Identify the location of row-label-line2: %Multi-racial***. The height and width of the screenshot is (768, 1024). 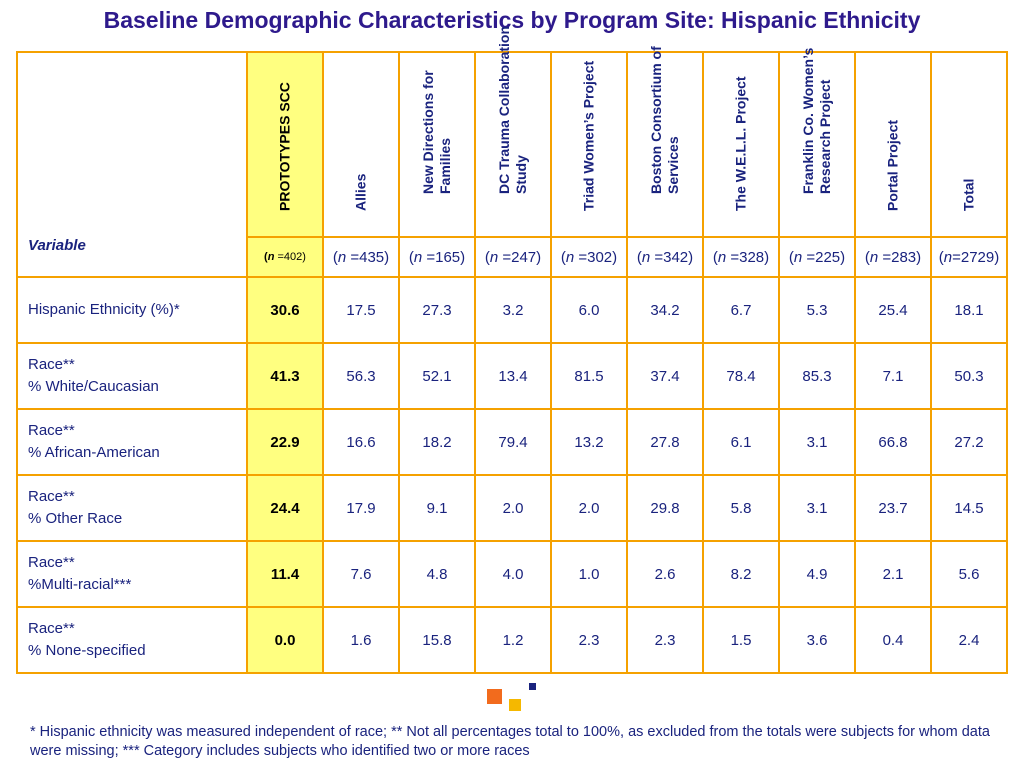
(80, 584).